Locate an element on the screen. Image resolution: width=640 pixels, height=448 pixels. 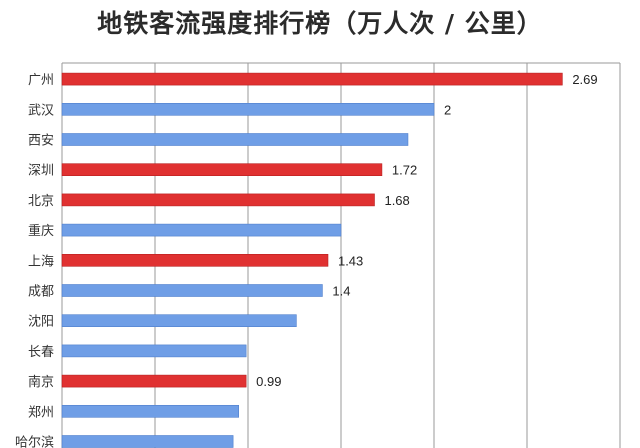
data-label: 1.43 is located at coordinates (350, 260).